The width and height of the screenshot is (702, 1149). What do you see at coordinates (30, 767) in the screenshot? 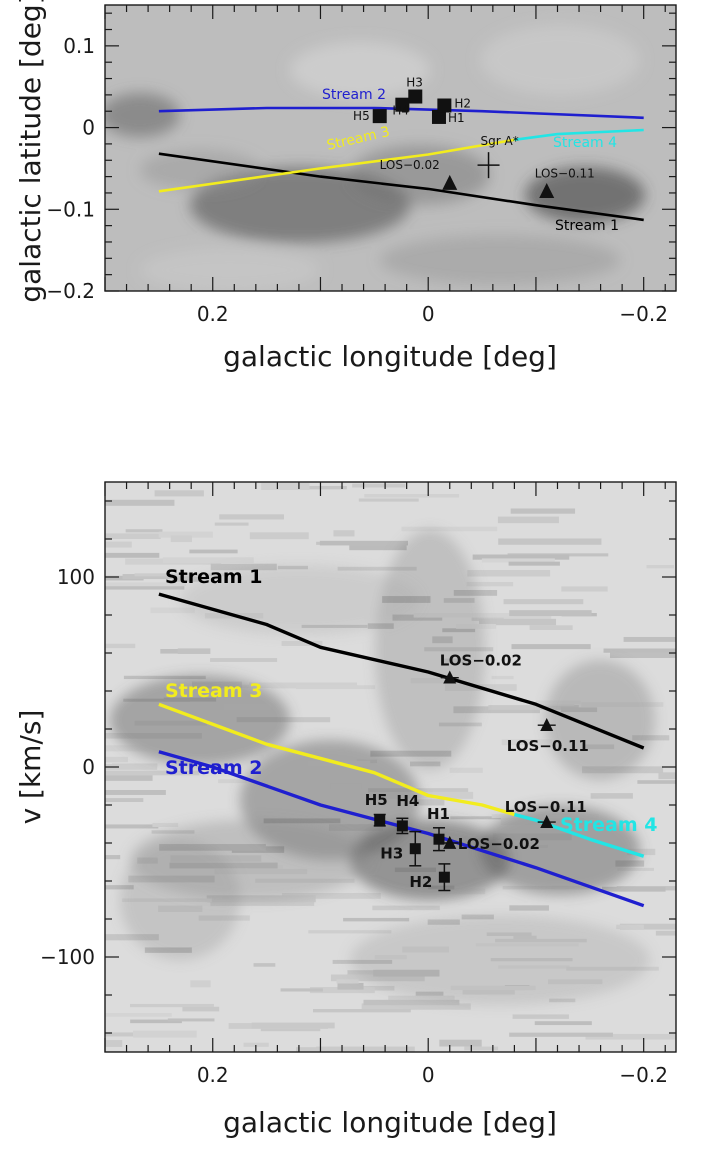
I see `bottom-y-axis-title: v [km/s]` at bounding box center [30, 767].